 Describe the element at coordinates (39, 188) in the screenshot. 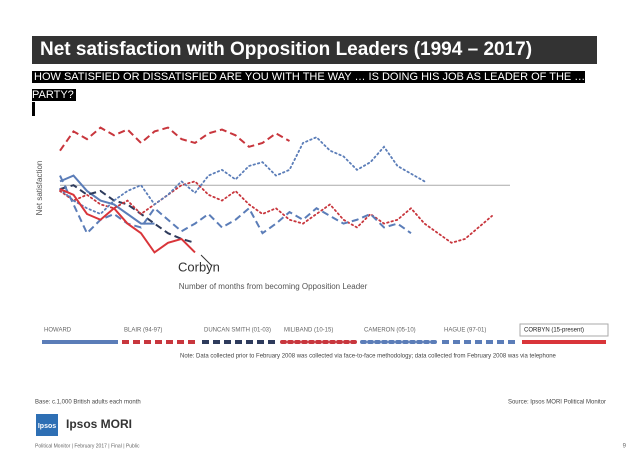

I see `y-axis-label: Net satisfaction` at that location.